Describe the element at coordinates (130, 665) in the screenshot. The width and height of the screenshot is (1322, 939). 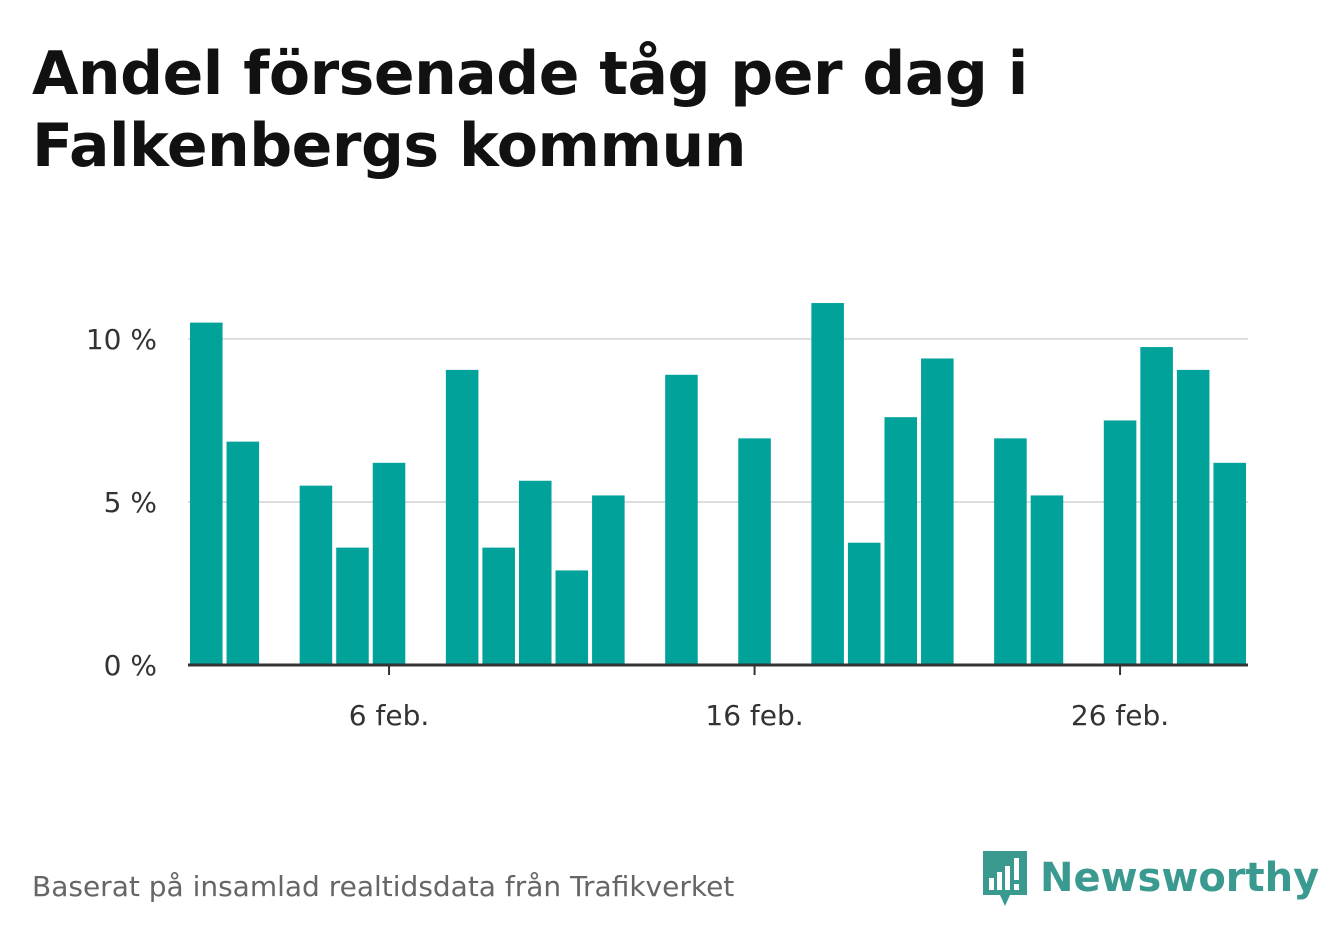
I see `y-tick-label: 0 %` at that location.